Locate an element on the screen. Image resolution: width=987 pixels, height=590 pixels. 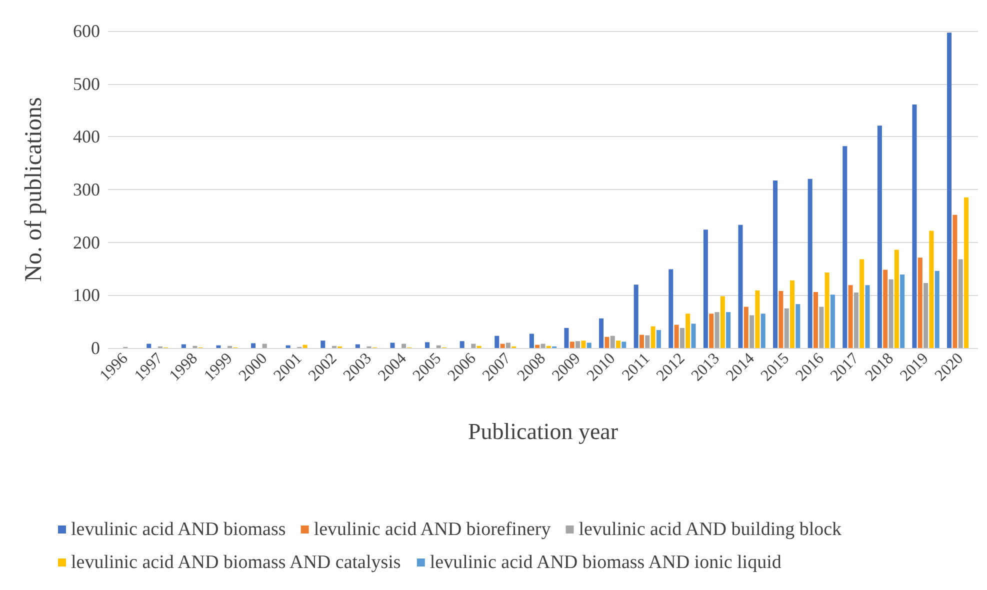
x-tick-label: 2011 is located at coordinates (636, 367).